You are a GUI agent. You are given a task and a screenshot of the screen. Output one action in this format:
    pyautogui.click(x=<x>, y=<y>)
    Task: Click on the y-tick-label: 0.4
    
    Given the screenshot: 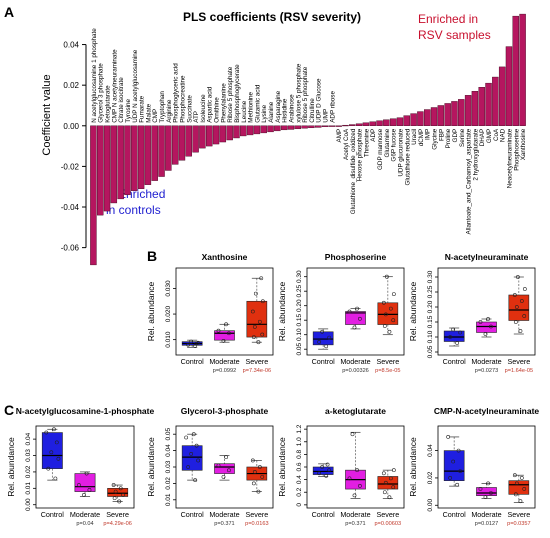 What is the action you would take?
    pyautogui.click(x=299, y=479)
    